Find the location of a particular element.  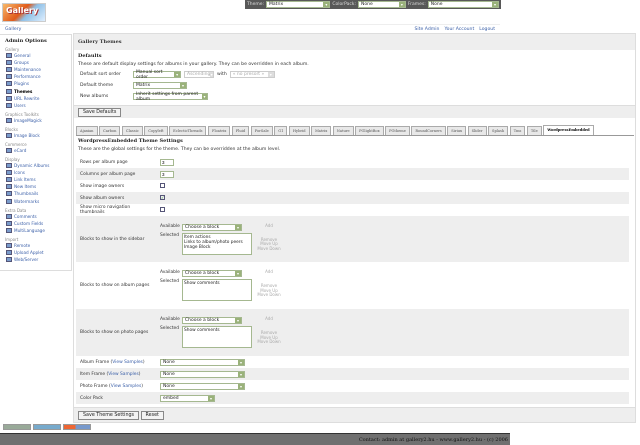

photo-frame-view-samples-link: View Samples is located at coordinates (126, 386).